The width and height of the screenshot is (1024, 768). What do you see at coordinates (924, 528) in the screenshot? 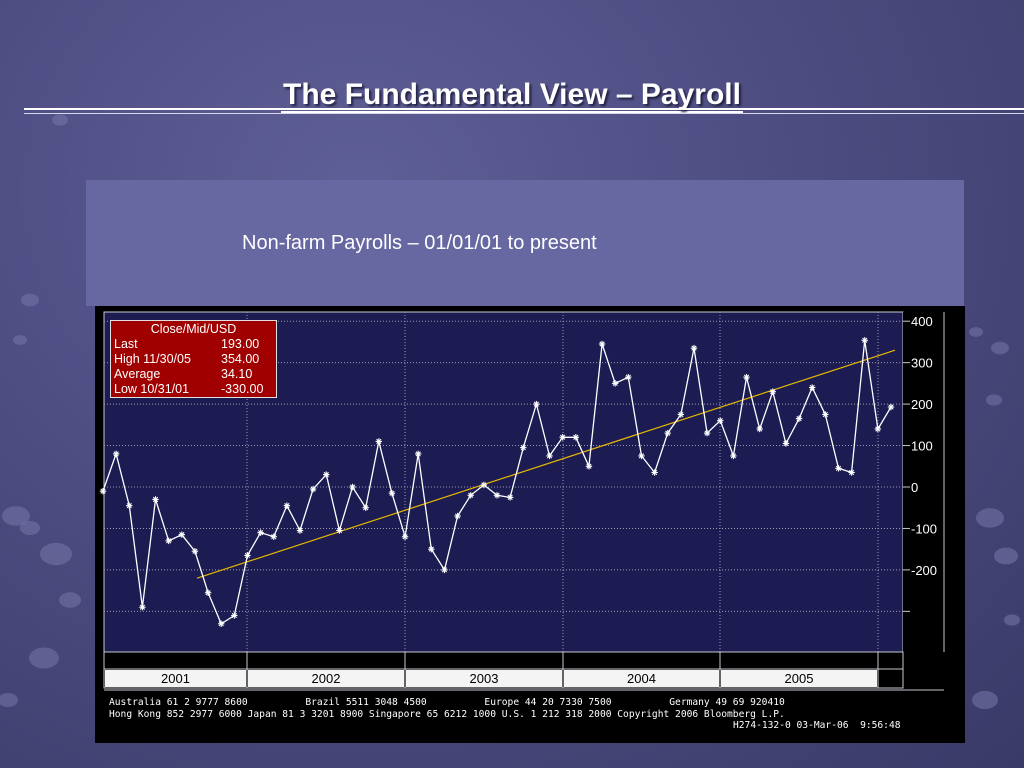
I see `y-tick-label: -100` at bounding box center [924, 528].